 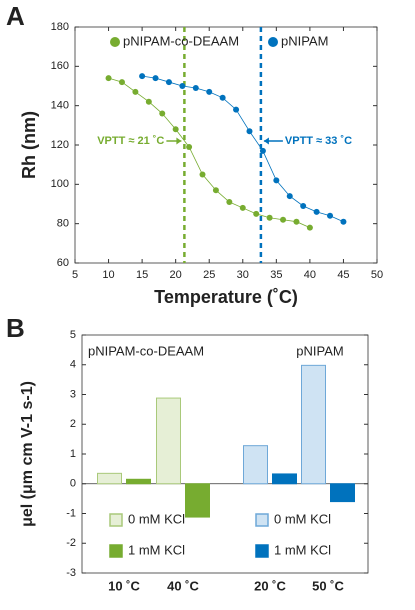 What do you see at coordinates (209, 275) in the screenshot?
I see `x-tick-label: 25` at bounding box center [209, 275].